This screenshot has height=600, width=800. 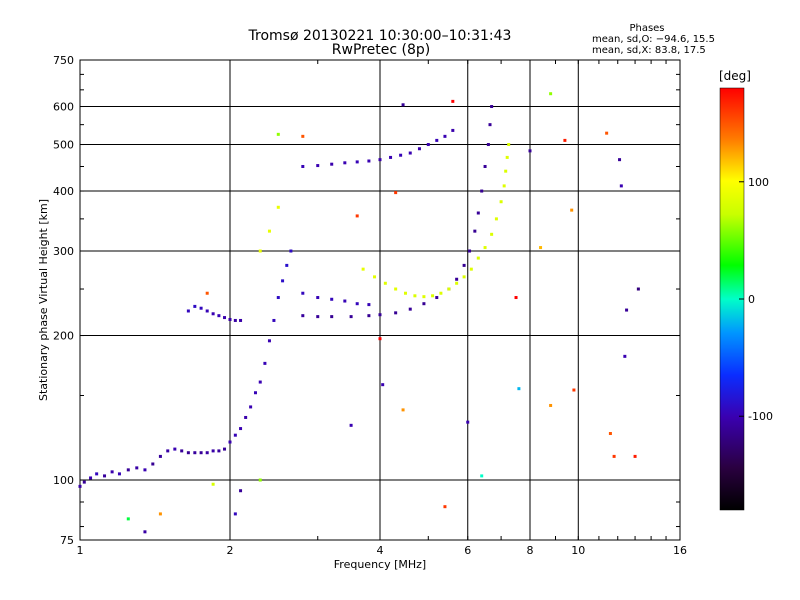 I want to click on x-tick-label: 10, so click(x=578, y=550).